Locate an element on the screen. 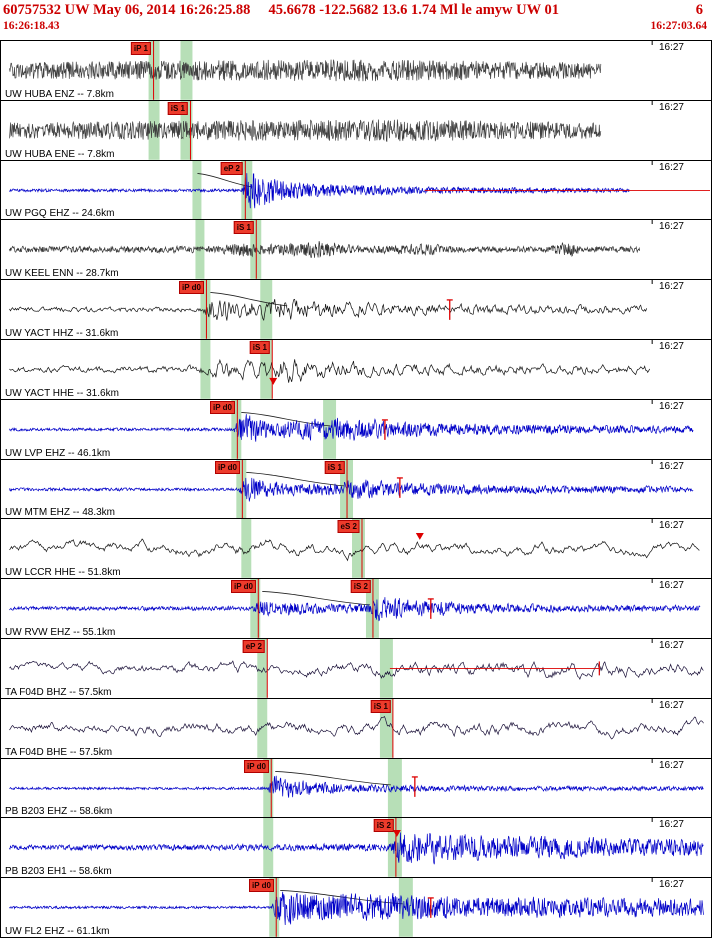  trace-panel: 16:27 UW LVP EHZ -- 46.1km iP d0 is located at coordinates (356, 429).